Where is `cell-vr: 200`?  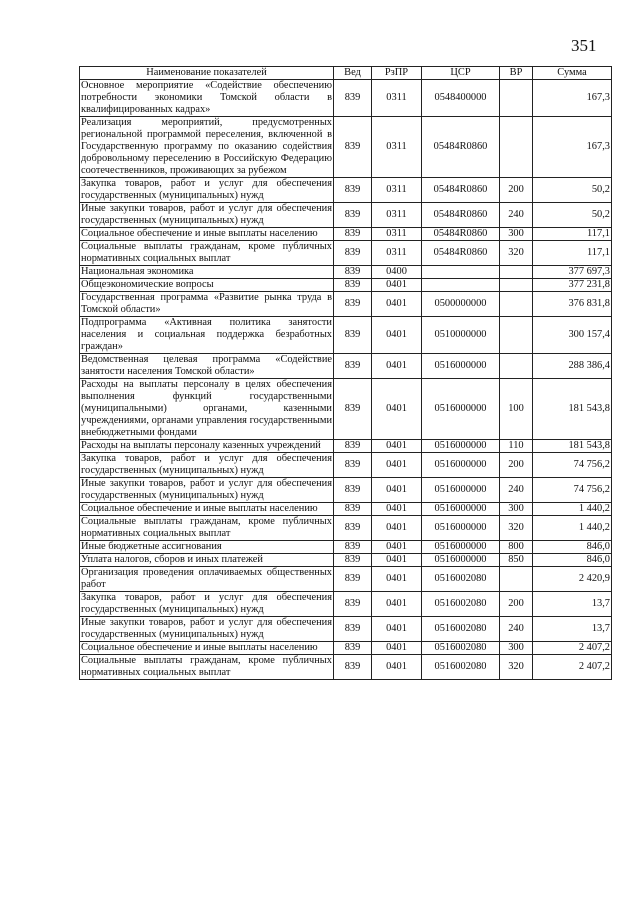
cell-vr: 200 is located at coordinates (516, 465).